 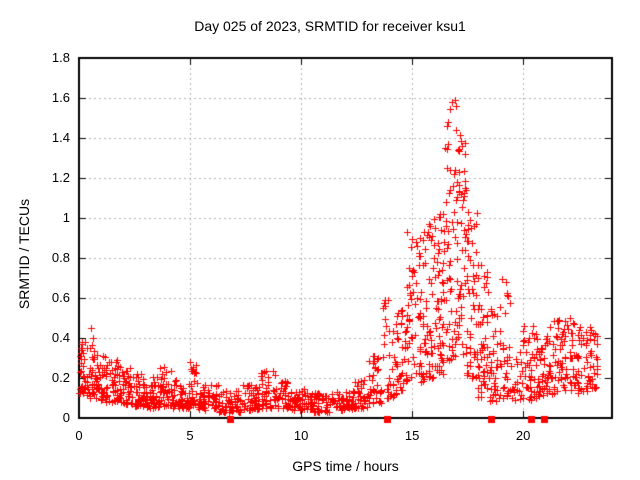 I want to click on y-tick-label: 1.2, so click(x=60, y=177).